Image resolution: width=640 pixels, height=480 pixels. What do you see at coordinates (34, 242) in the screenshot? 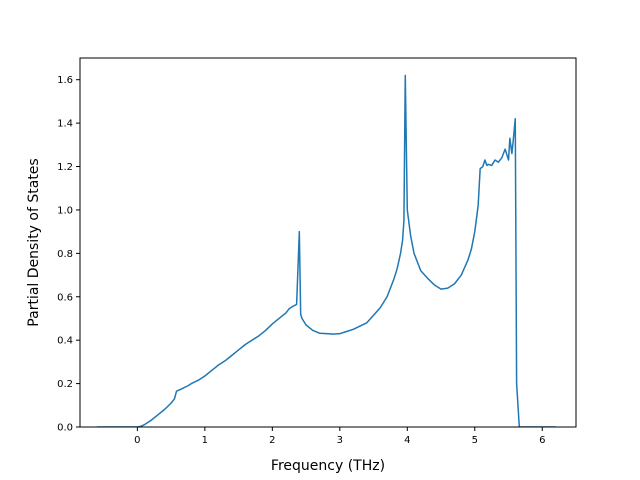
I see `y-axis-title: Partial Density of States` at bounding box center [34, 242].